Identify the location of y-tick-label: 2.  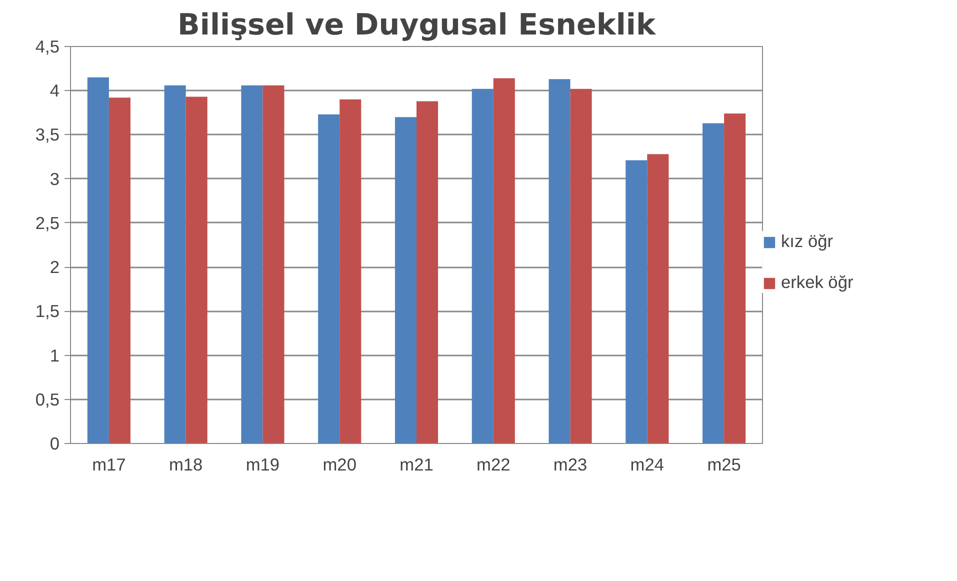
(55, 267).